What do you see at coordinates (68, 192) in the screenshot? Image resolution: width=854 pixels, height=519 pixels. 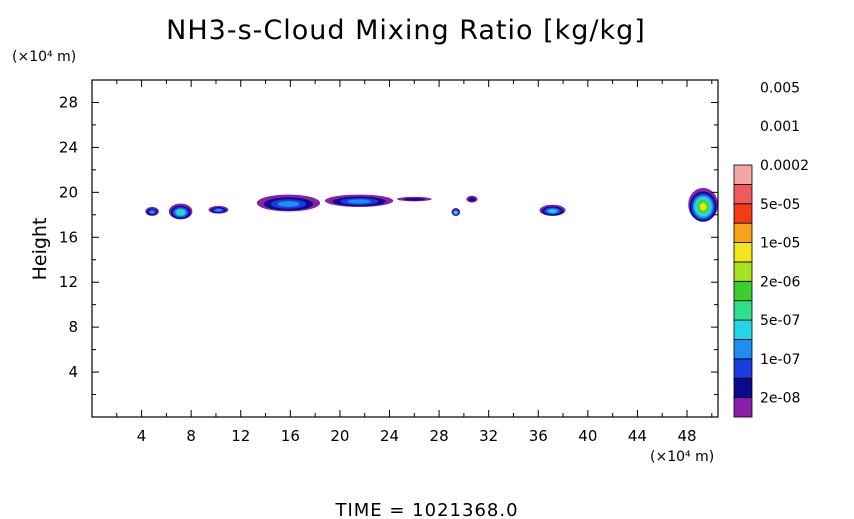 I see `y-tick-label: 20` at bounding box center [68, 192].